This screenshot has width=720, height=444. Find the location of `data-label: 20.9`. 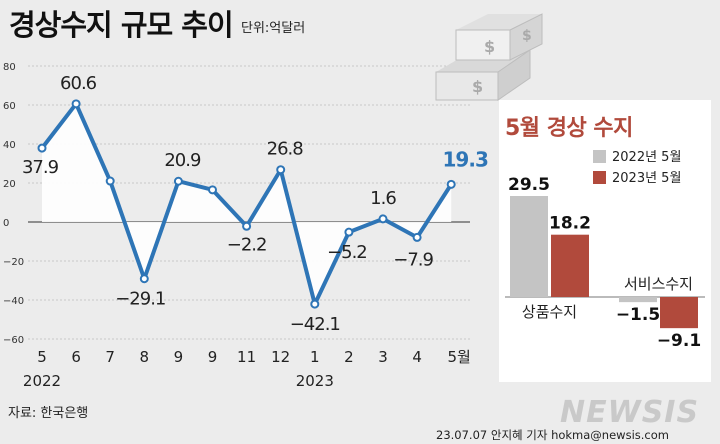

data-label: 20.9 is located at coordinates (182, 160).